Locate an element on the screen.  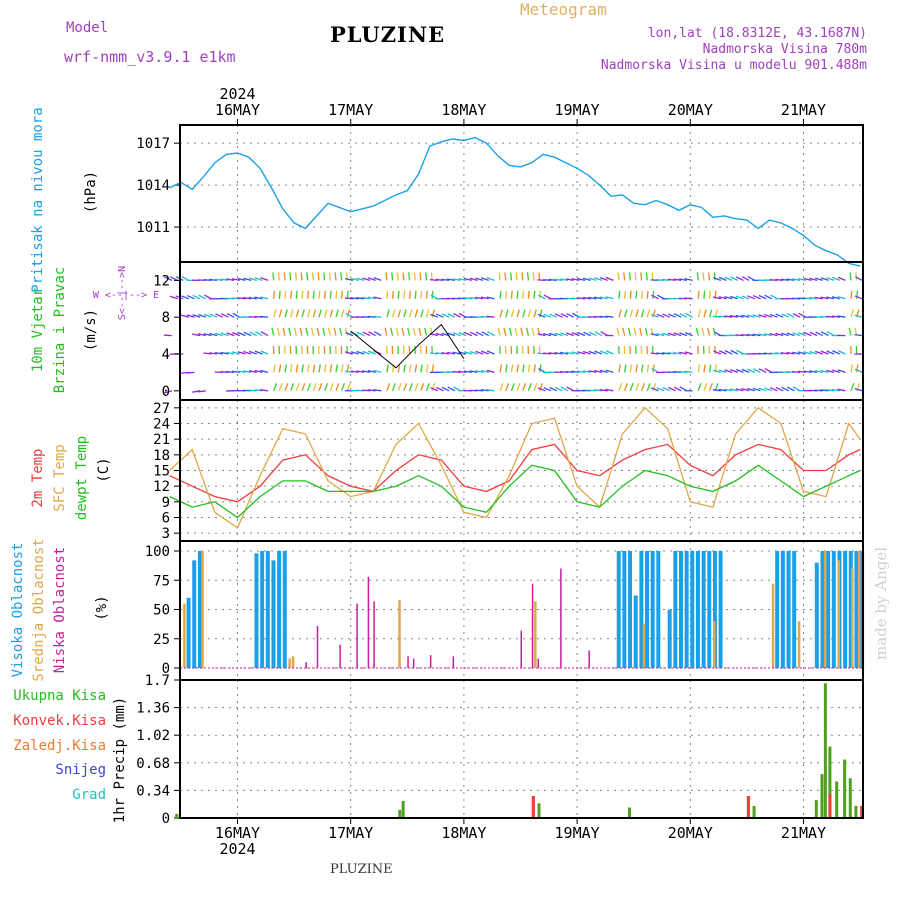
wind-compass-ns: S<--|-->N is located at coordinates (122, 293).